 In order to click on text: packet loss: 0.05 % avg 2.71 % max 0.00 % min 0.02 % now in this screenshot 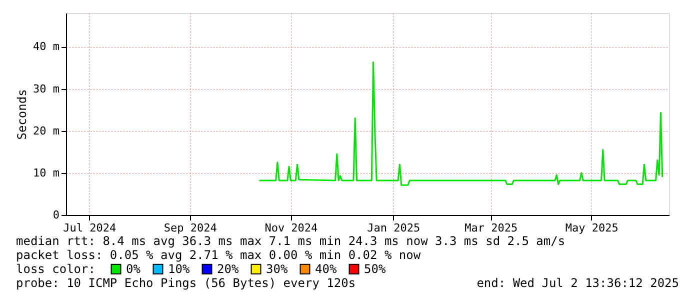, I will do `click(219, 255)`.